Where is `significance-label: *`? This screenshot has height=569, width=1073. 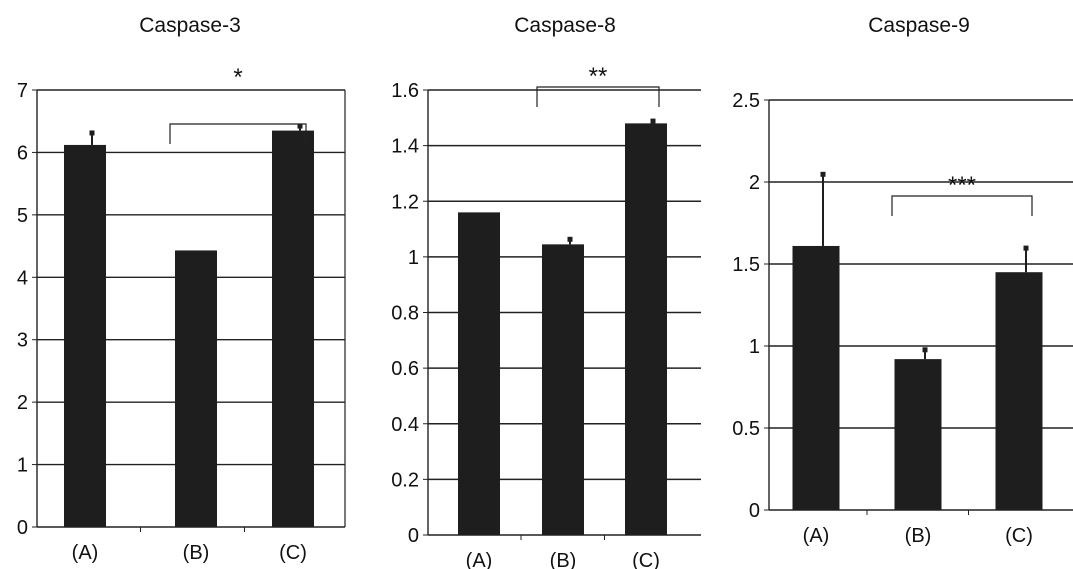 significance-label: * is located at coordinates (237, 77).